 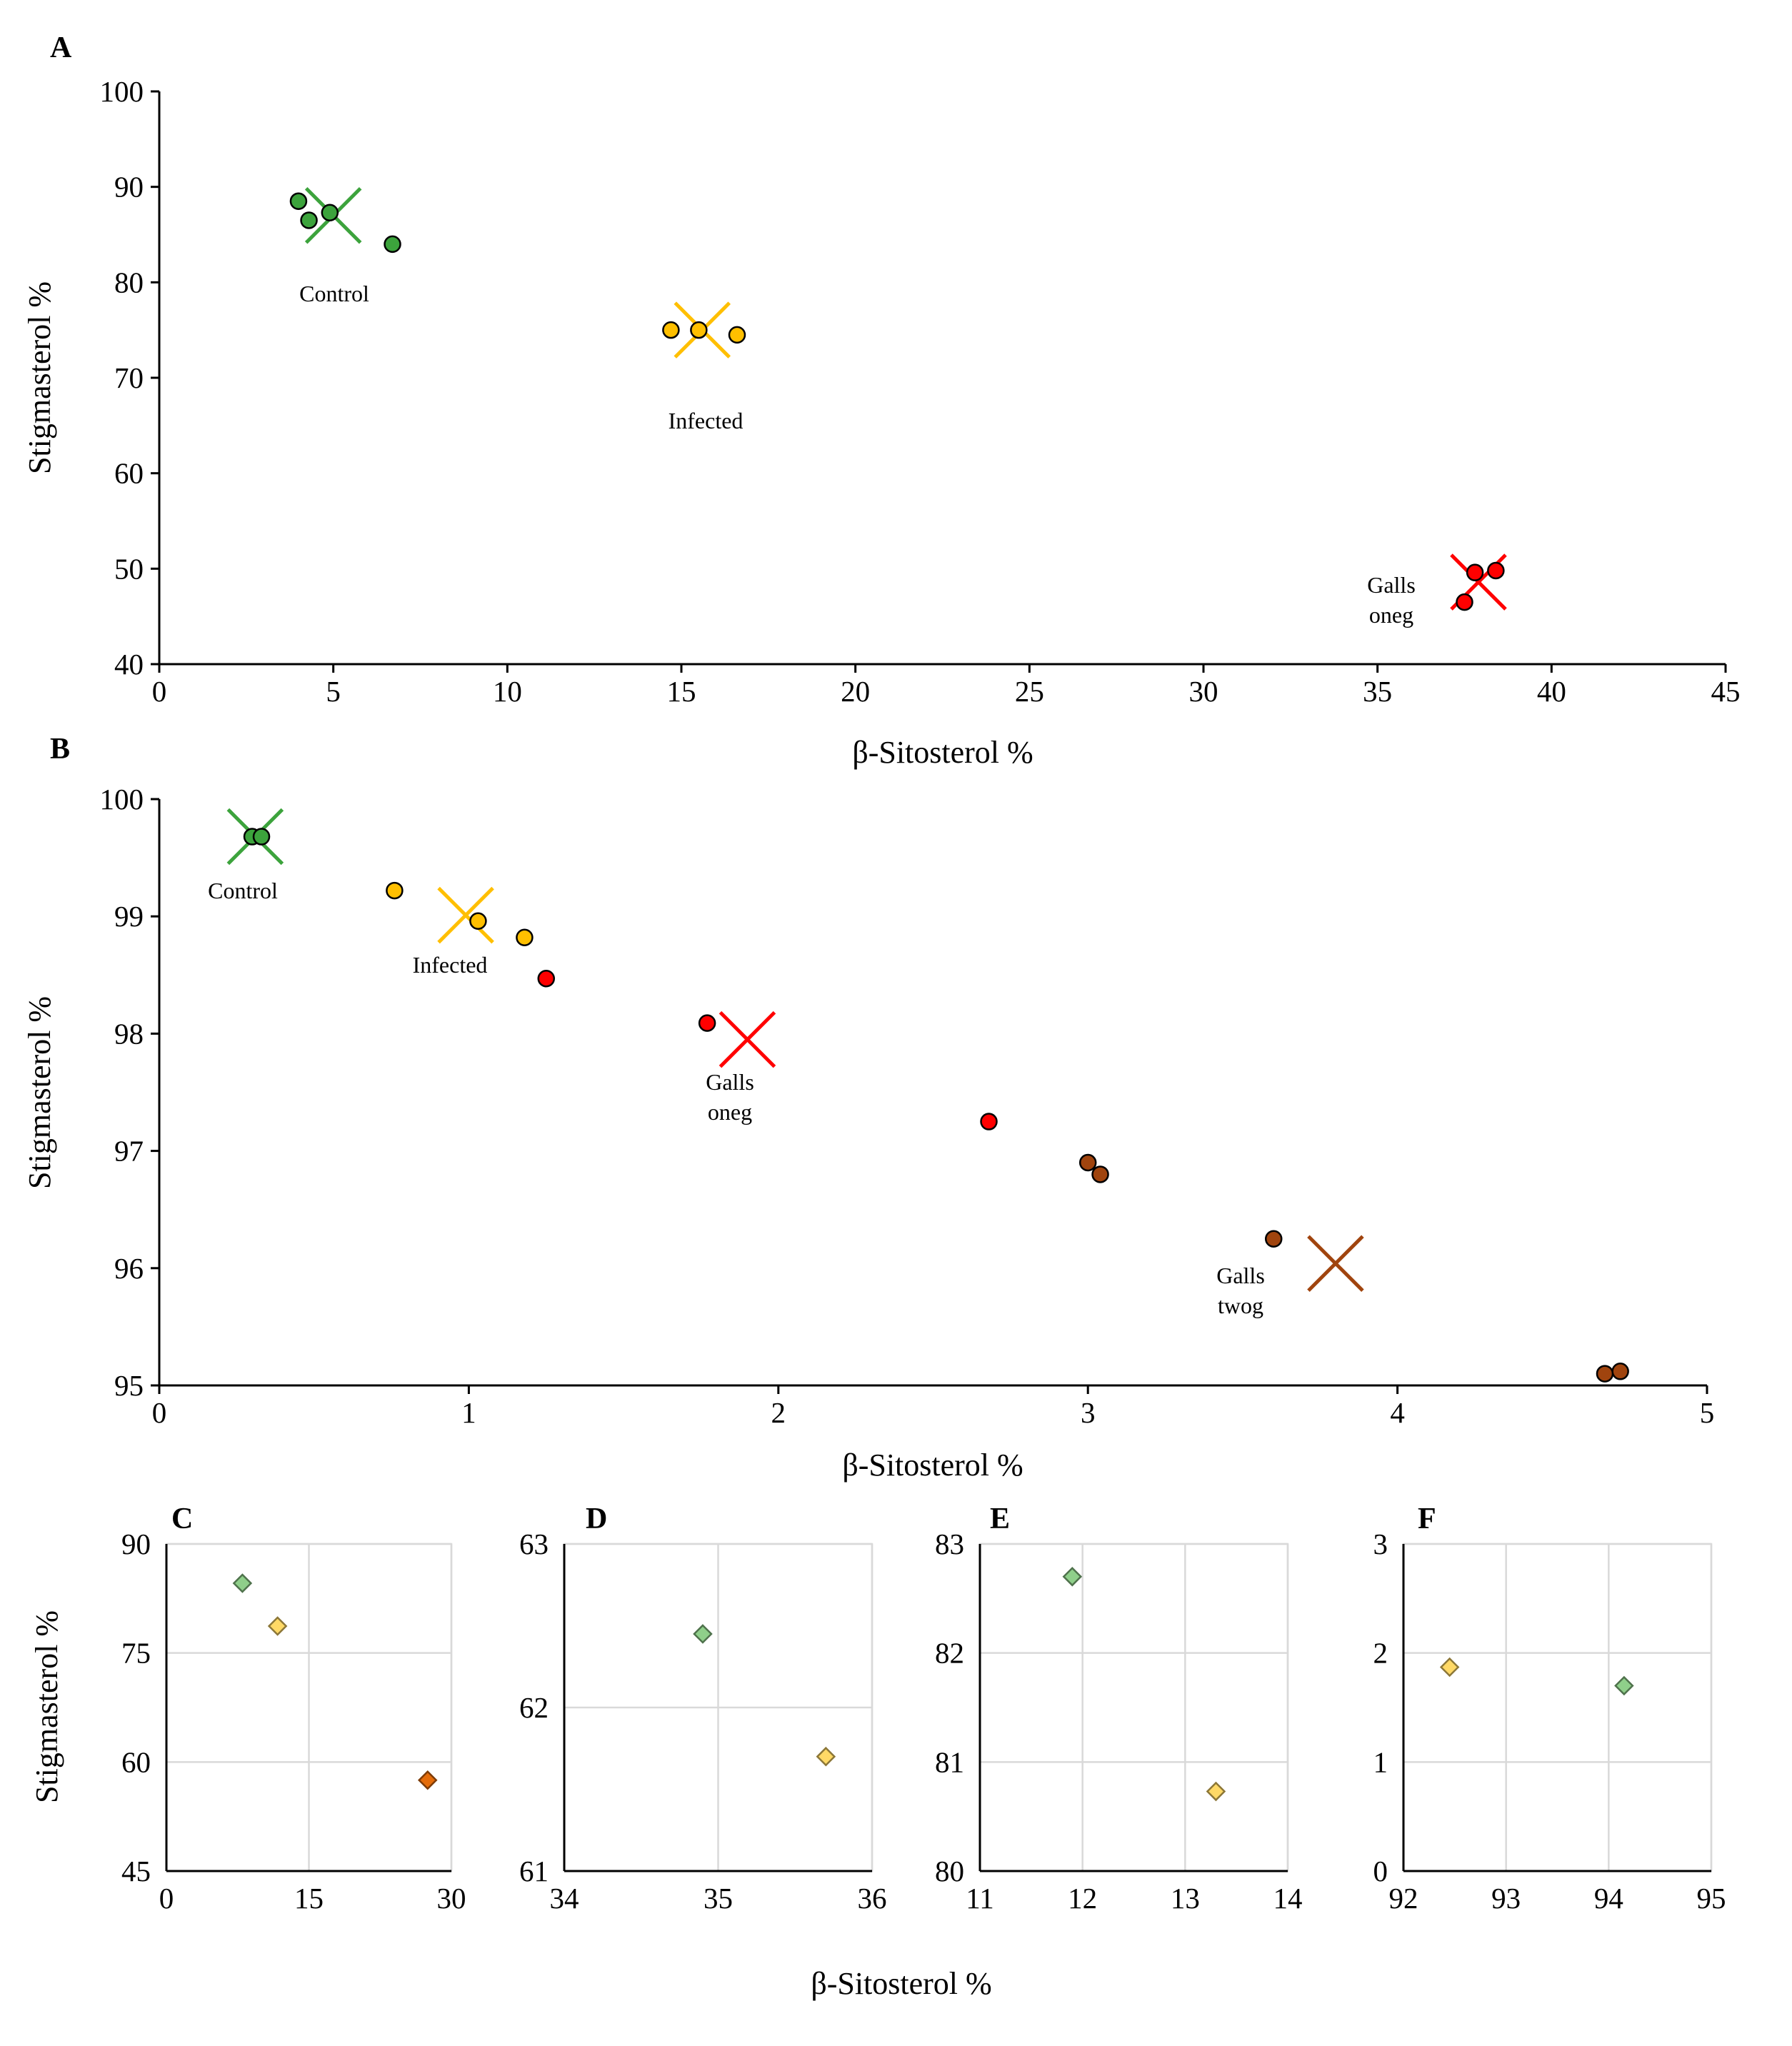 I want to click on x-tick-label: 10, so click(x=507, y=692).